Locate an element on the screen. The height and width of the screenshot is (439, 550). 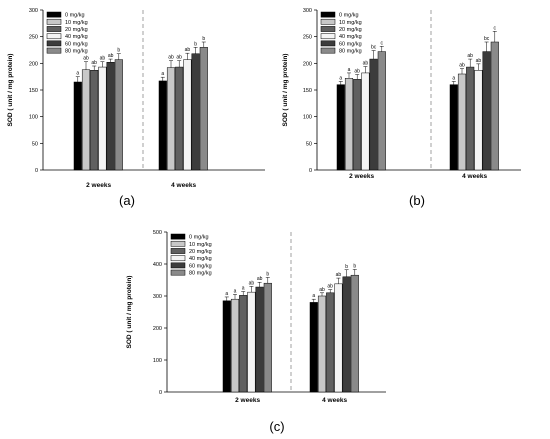
significance-letter: c is located at coordinates (495, 28).